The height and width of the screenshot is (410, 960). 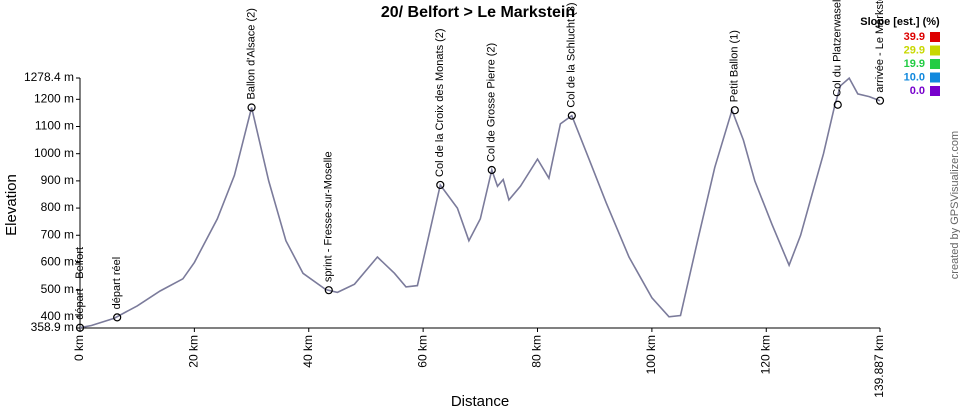 I want to click on waypoint-label: Col du Platzerwasel, so click(x=838, y=48).